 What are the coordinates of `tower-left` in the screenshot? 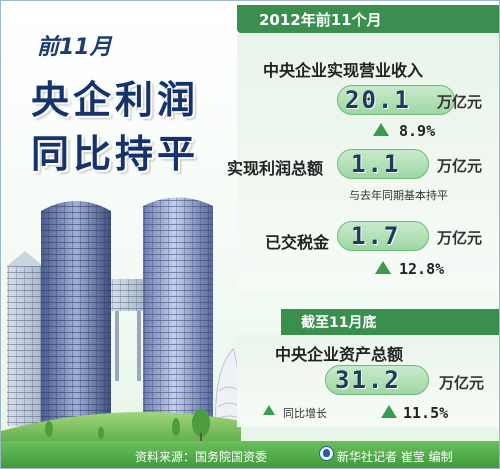 It's located at (76, 316).